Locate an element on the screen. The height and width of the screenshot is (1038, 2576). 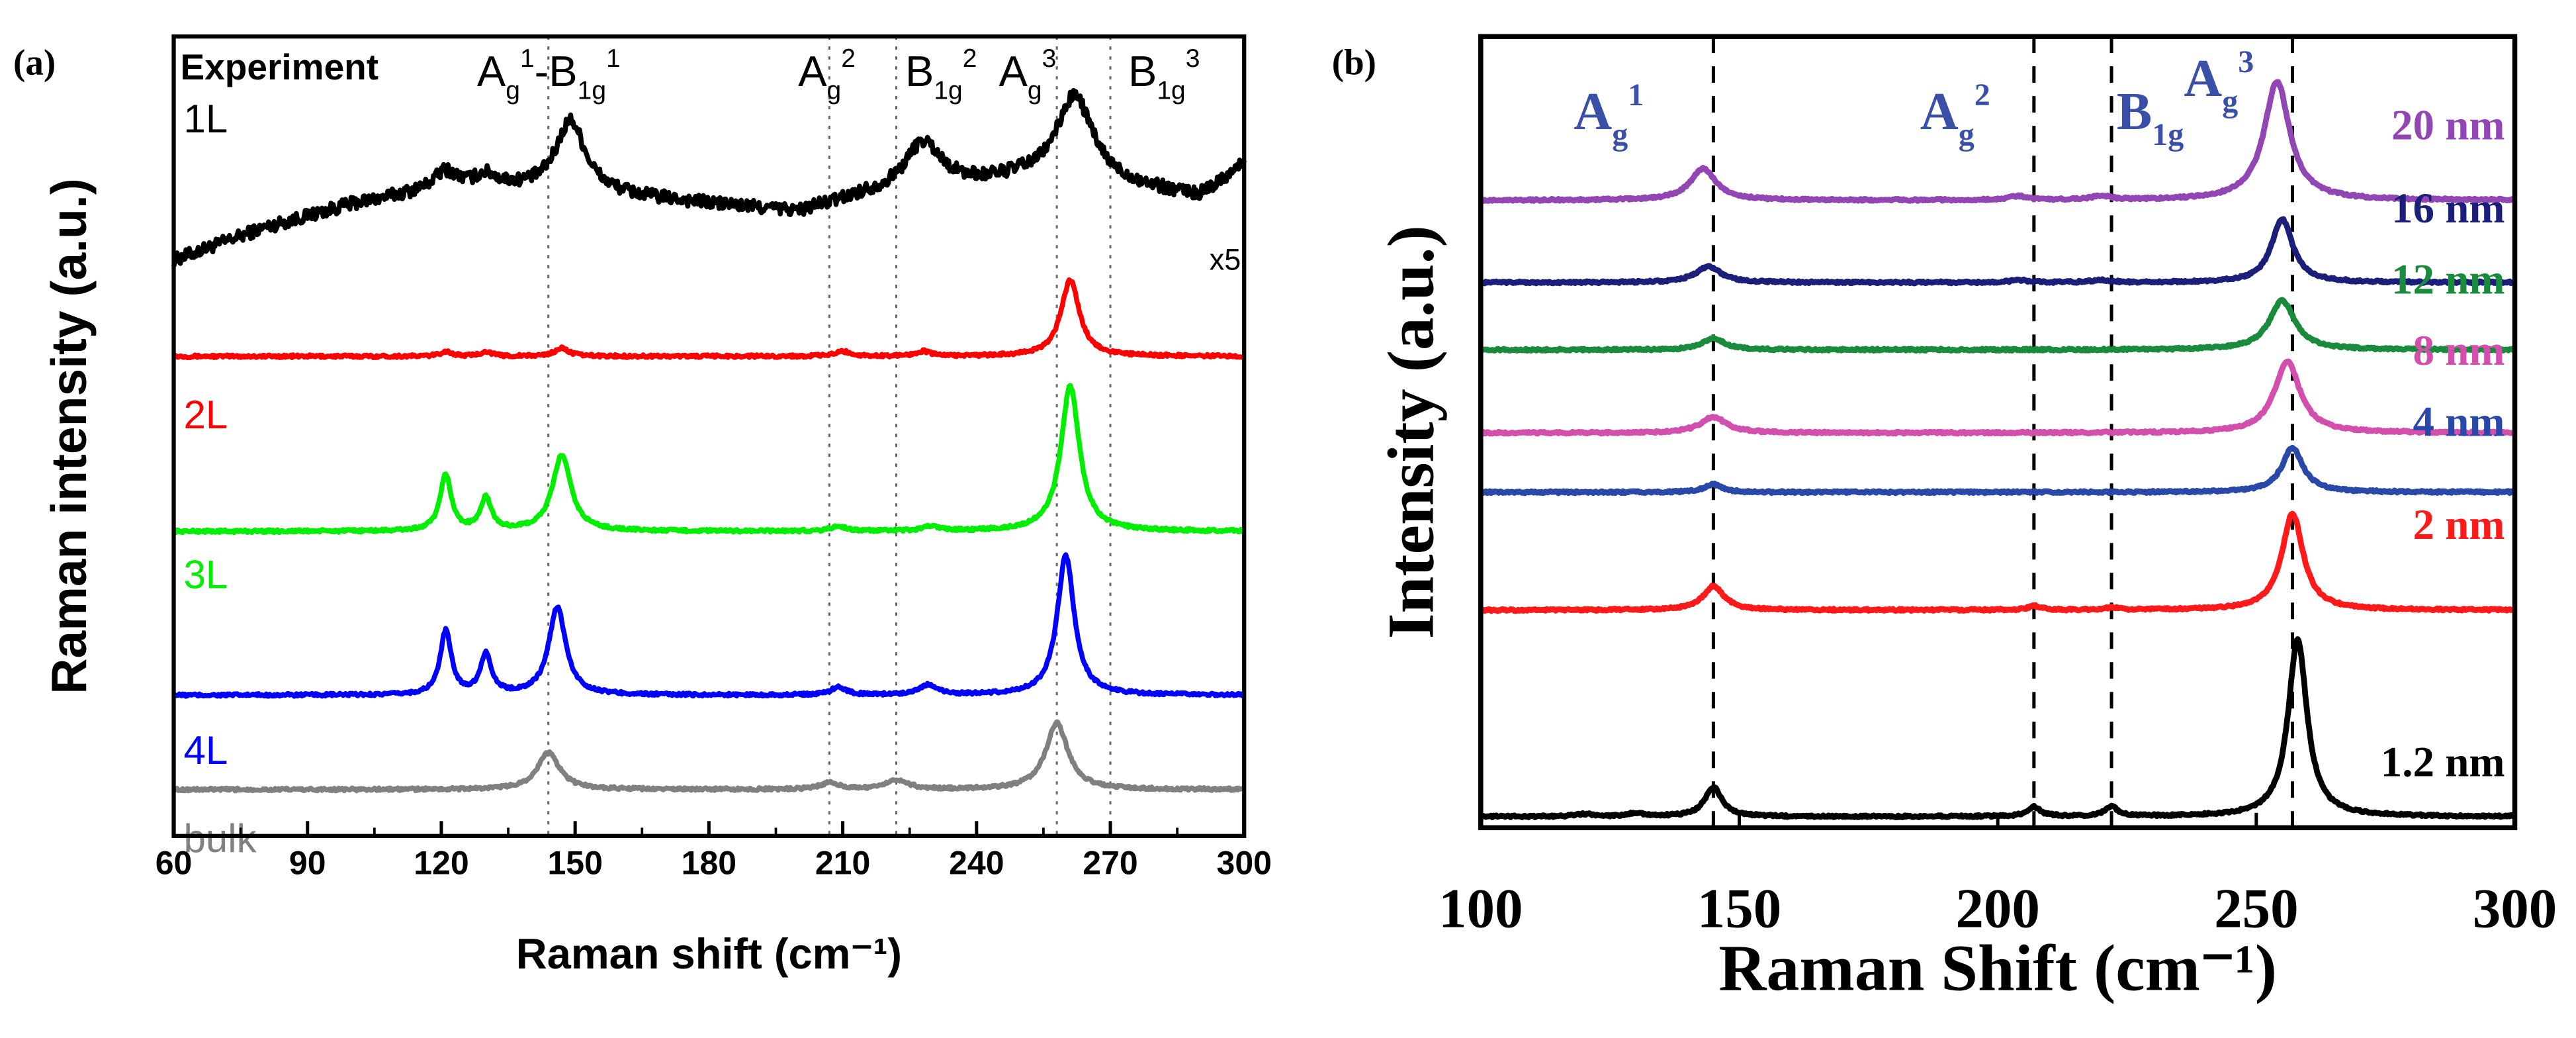
series-label: 20 nm is located at coordinates (2448, 126).